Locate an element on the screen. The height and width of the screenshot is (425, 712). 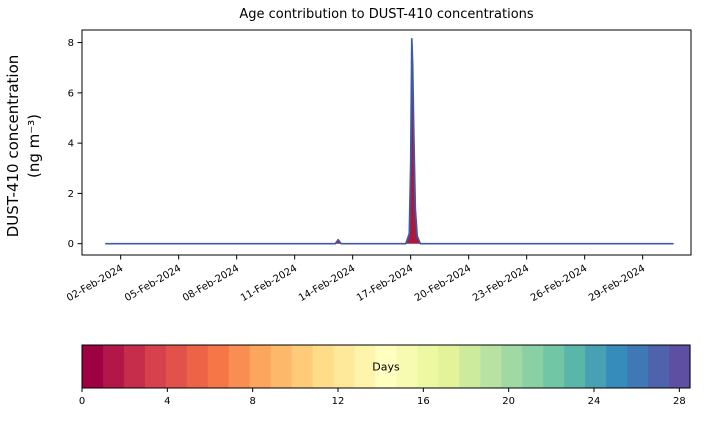
colorbar-tick-label: 4 is located at coordinates (167, 401).